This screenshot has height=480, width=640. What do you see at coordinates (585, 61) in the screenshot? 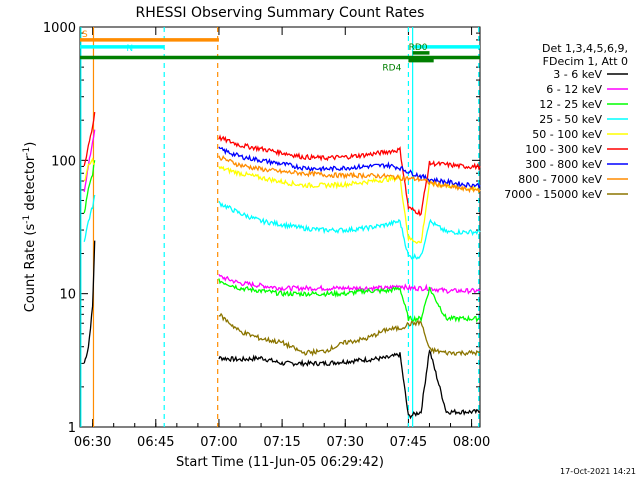
I see `legend-header: FDecim 1, Att 0` at bounding box center [585, 61].